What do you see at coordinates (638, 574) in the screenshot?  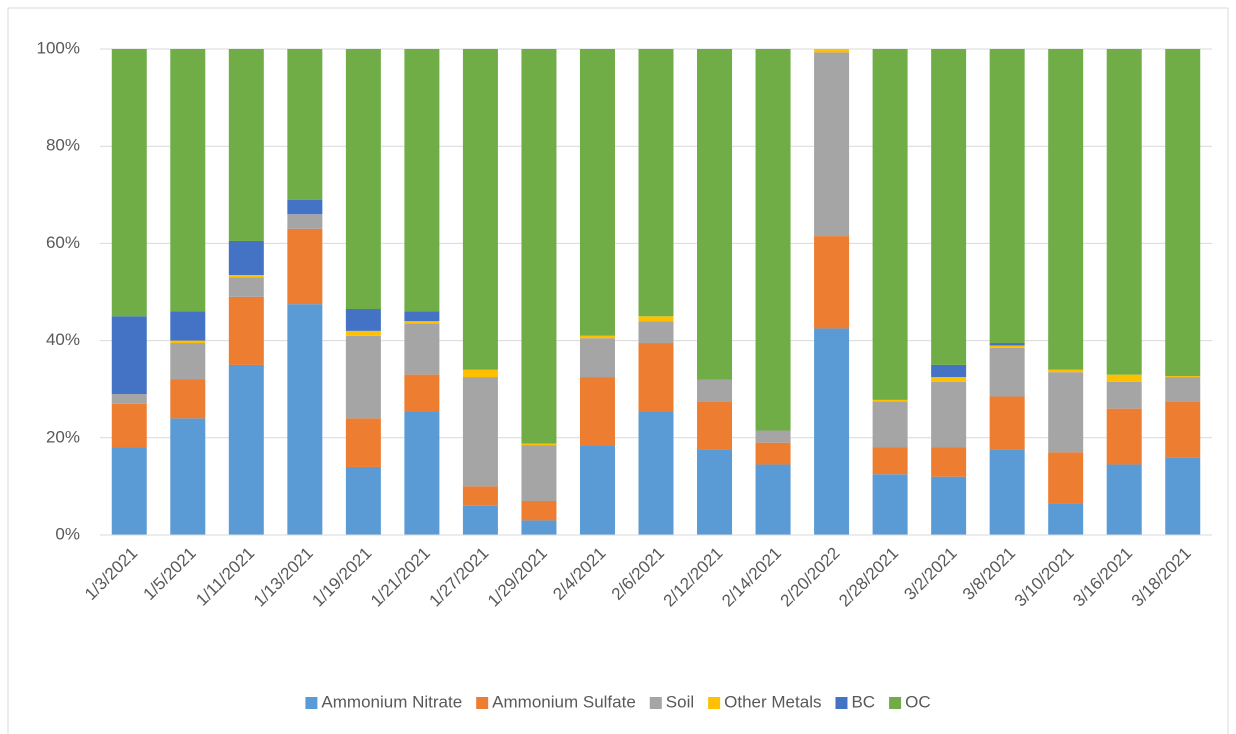 I see `x-tick-label: 2/6/2021` at bounding box center [638, 574].